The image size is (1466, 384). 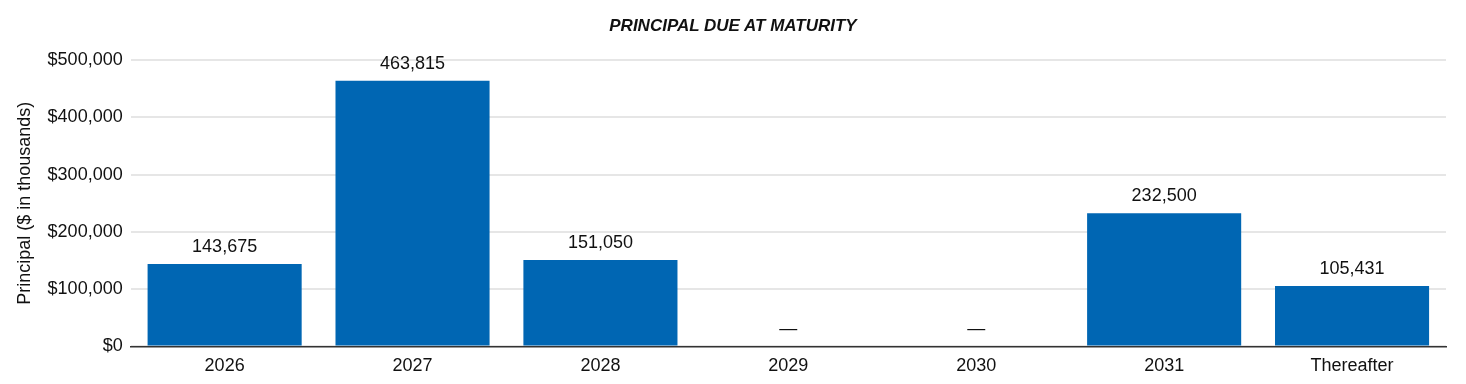 What do you see at coordinates (85, 173) in the screenshot?
I see `y-tick-label: $300,000` at bounding box center [85, 173].